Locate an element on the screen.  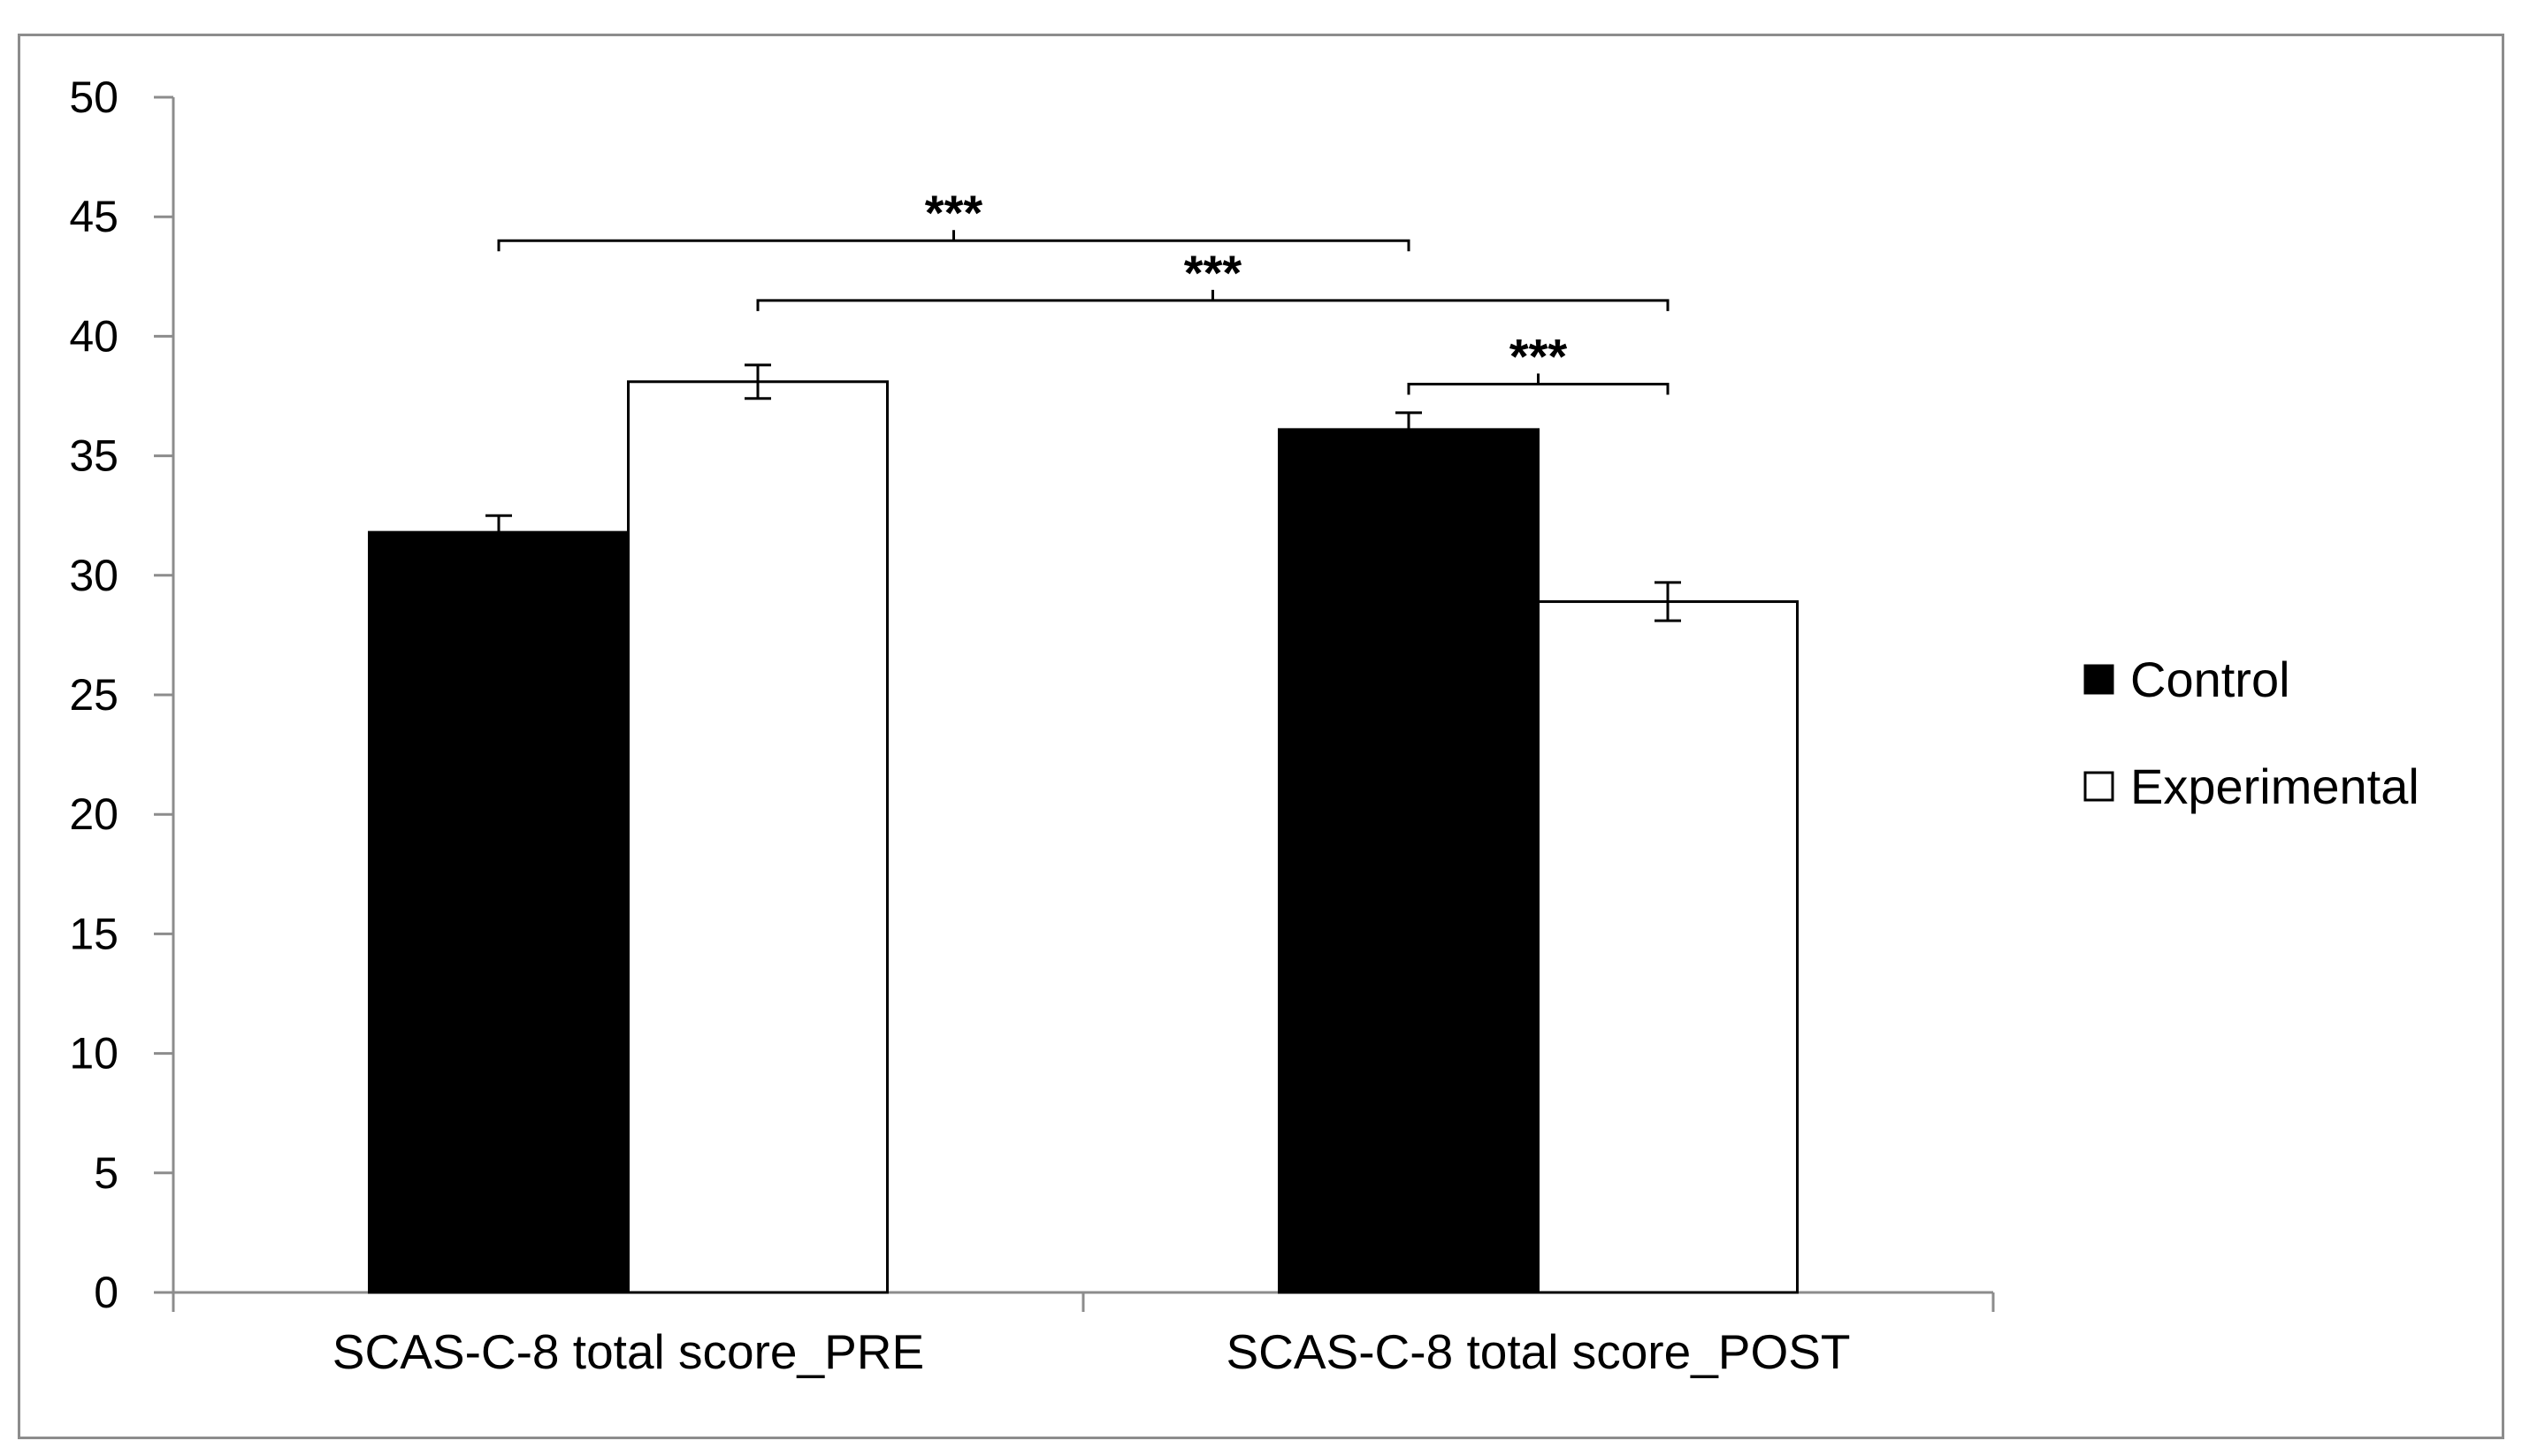
x-category-label: SCAS-C-8 total score_POST is located at coordinates (1538, 1351).